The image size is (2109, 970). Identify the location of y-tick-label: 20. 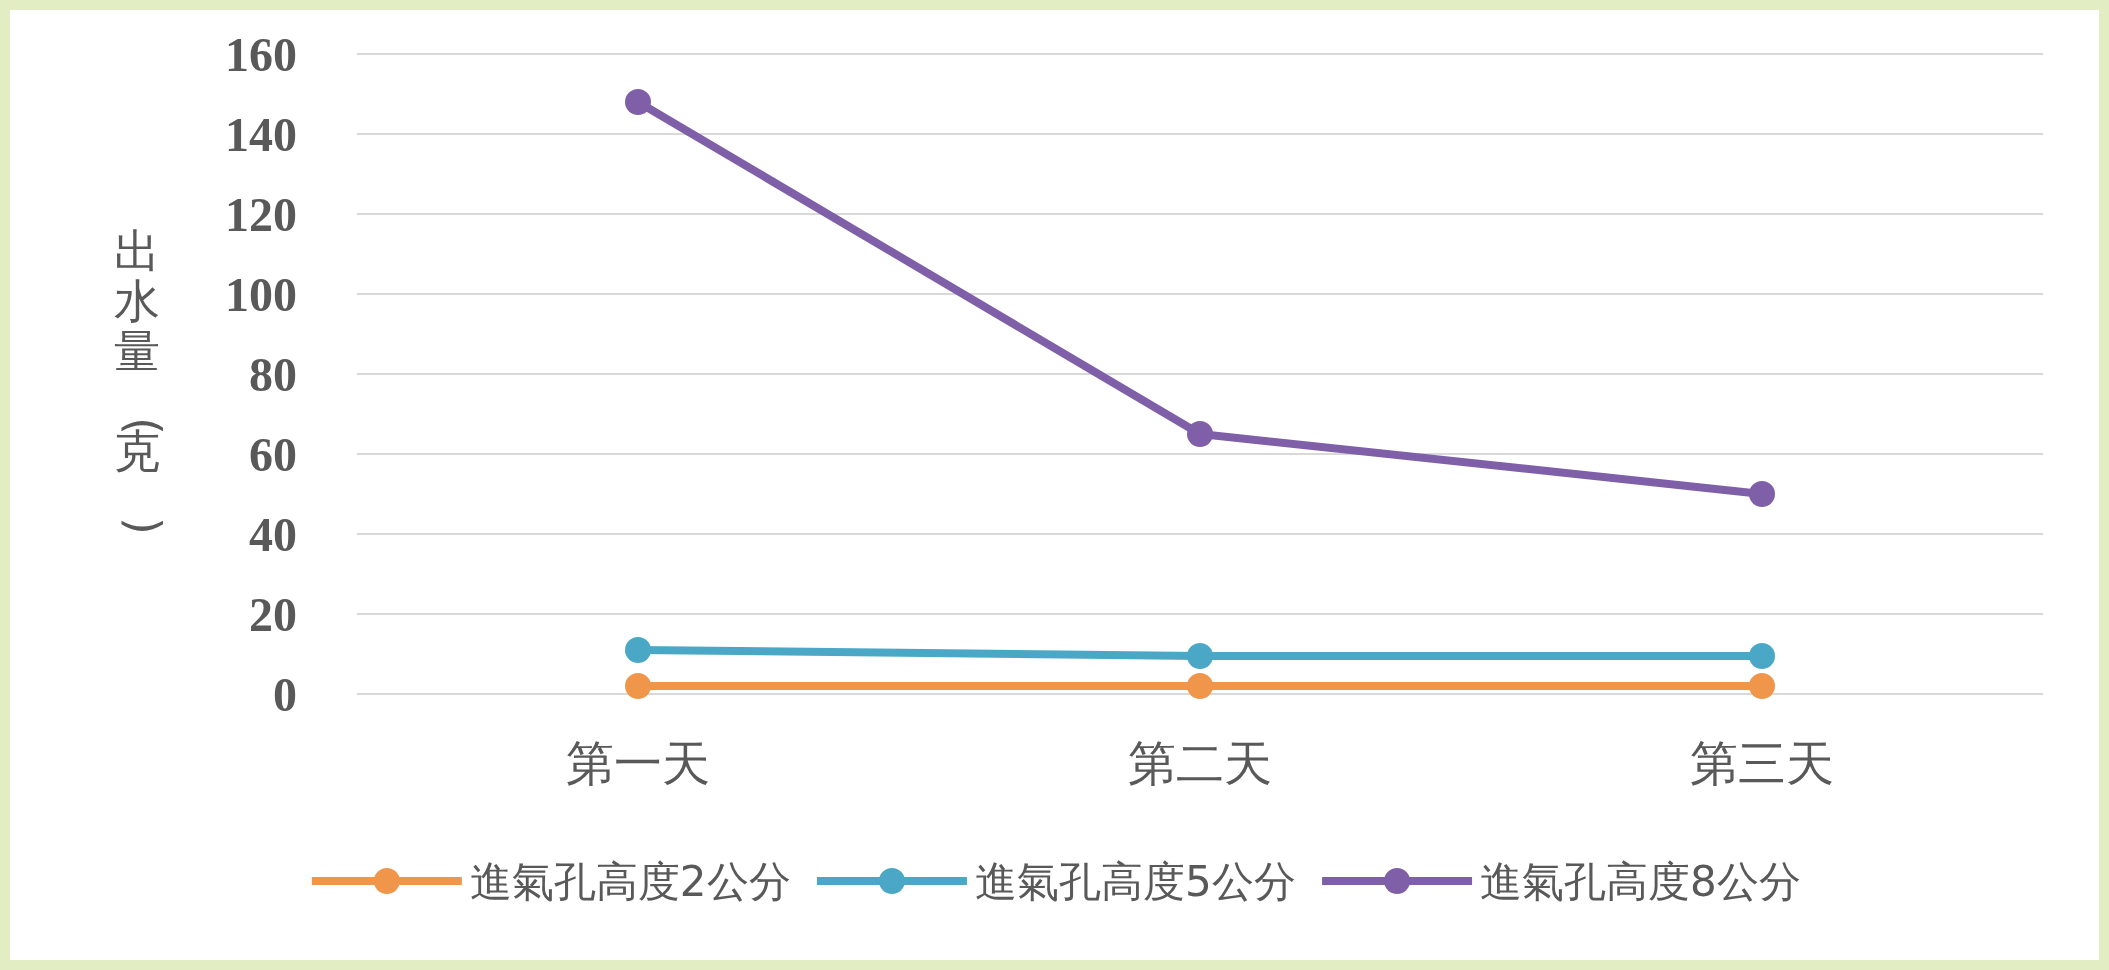
(273, 614).